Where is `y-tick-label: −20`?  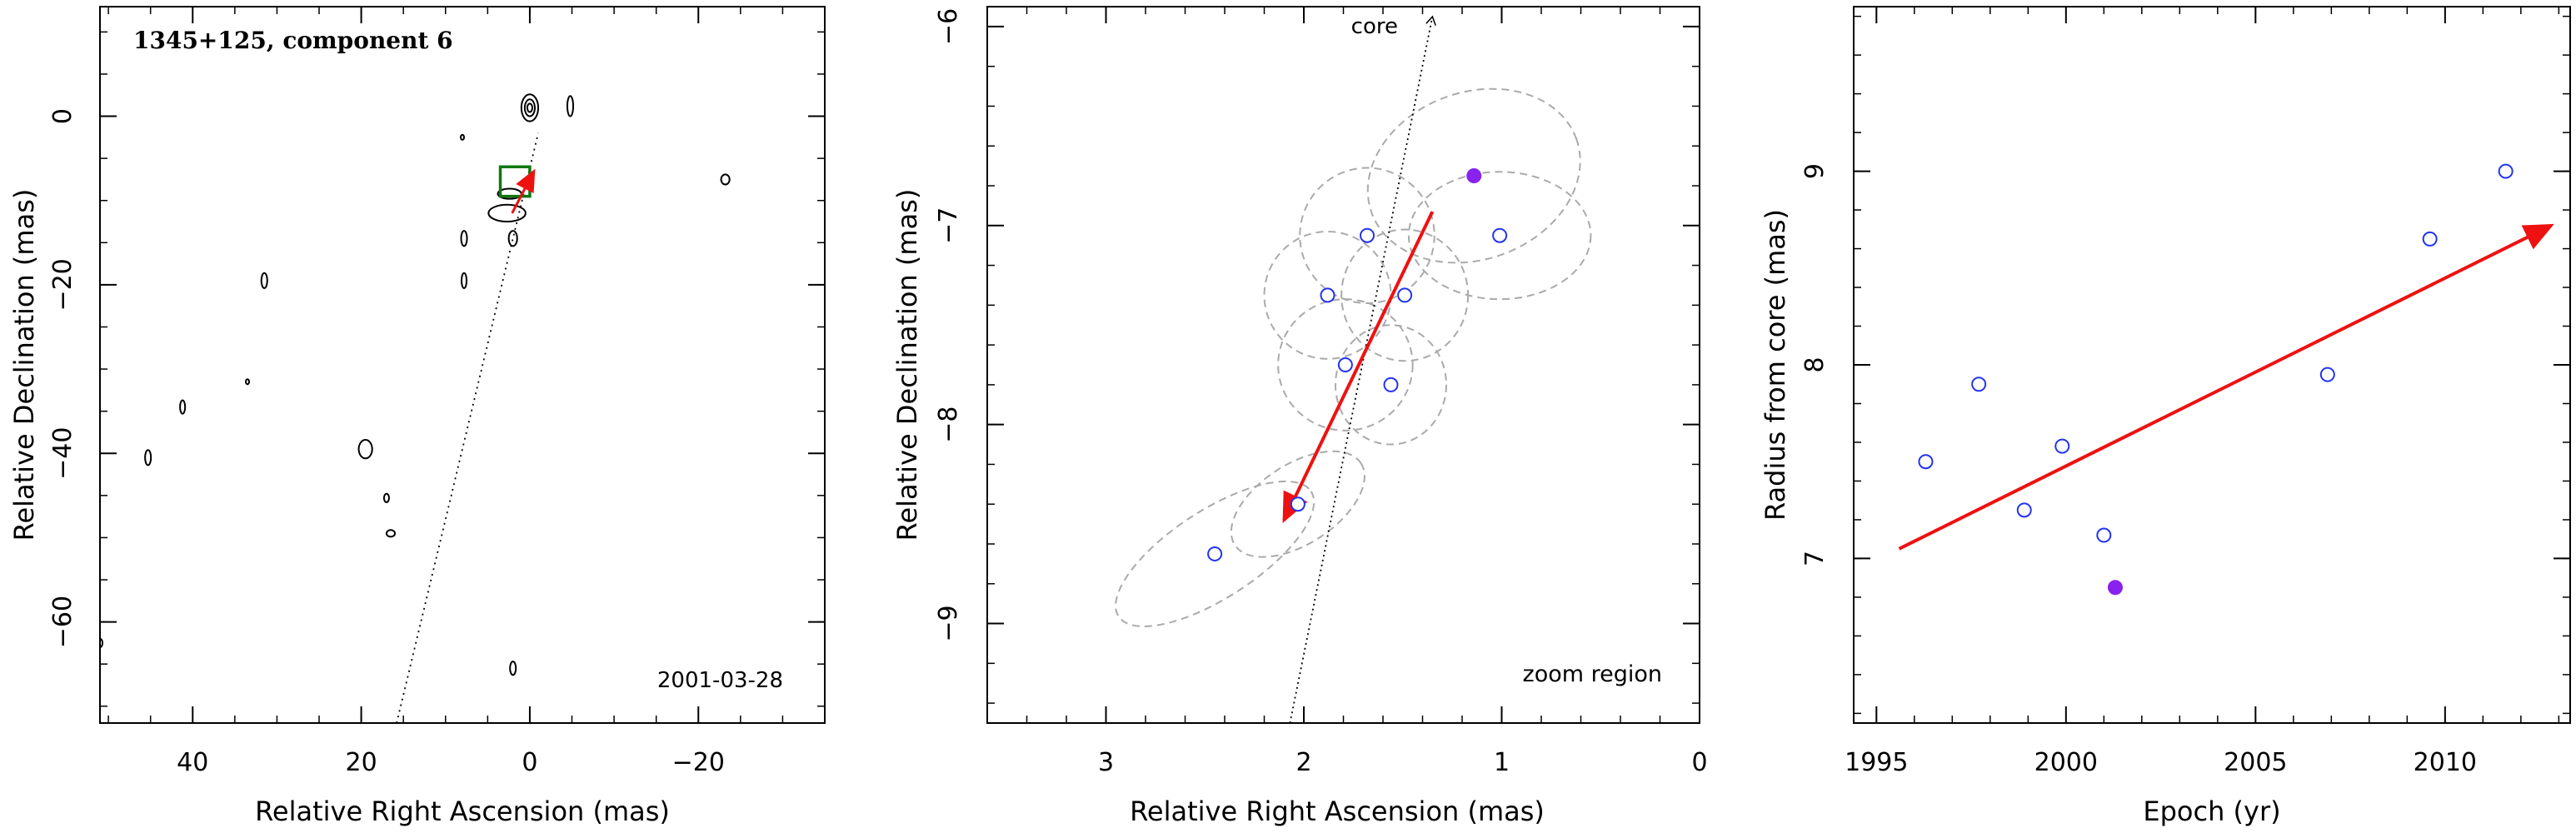
y-tick-label: −20 is located at coordinates (62, 284).